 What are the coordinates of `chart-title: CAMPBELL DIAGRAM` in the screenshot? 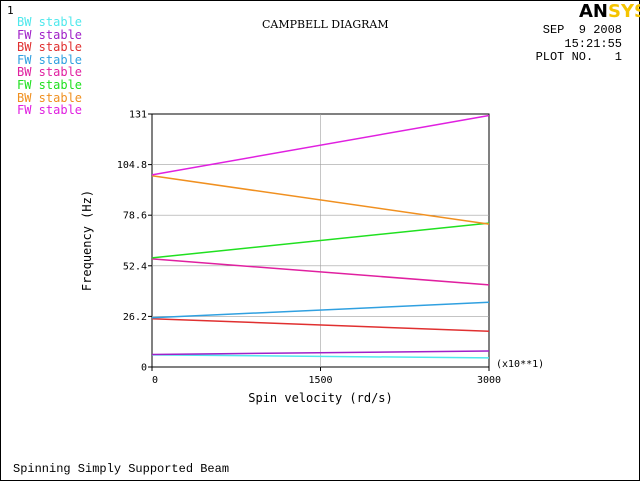 It's located at (325, 24).